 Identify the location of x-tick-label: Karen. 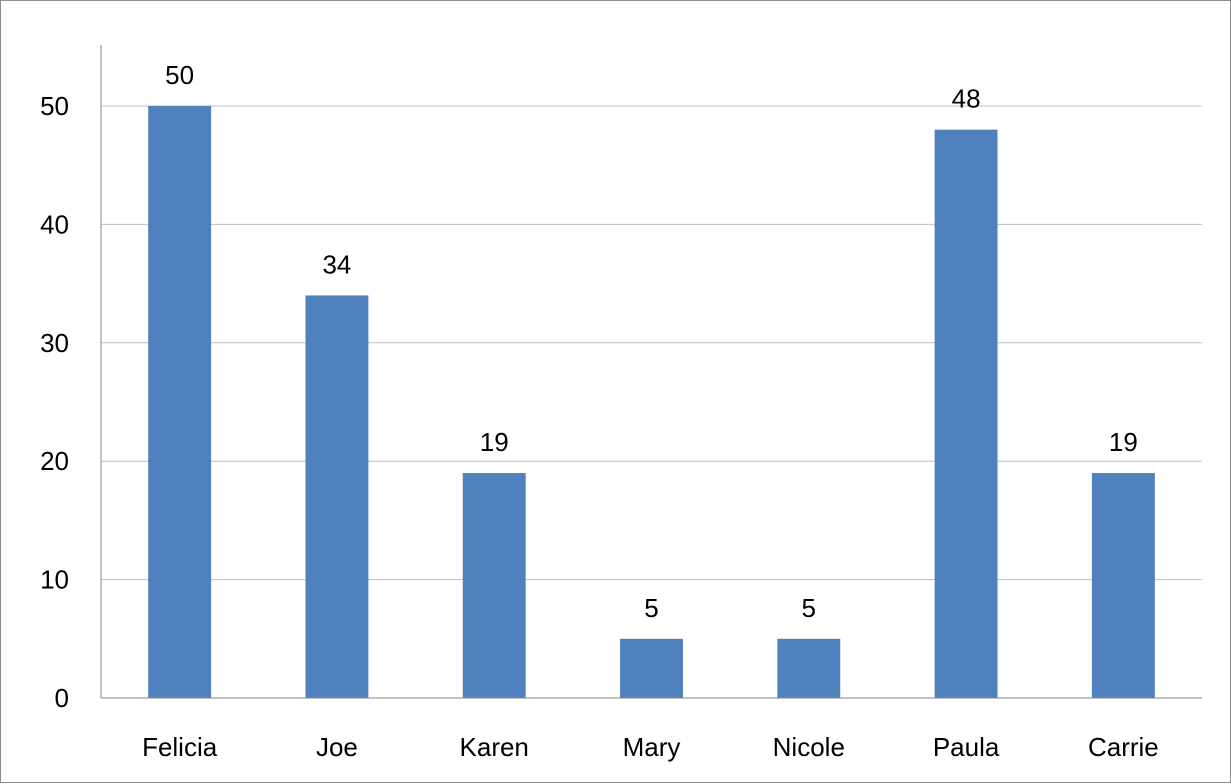
(494, 747).